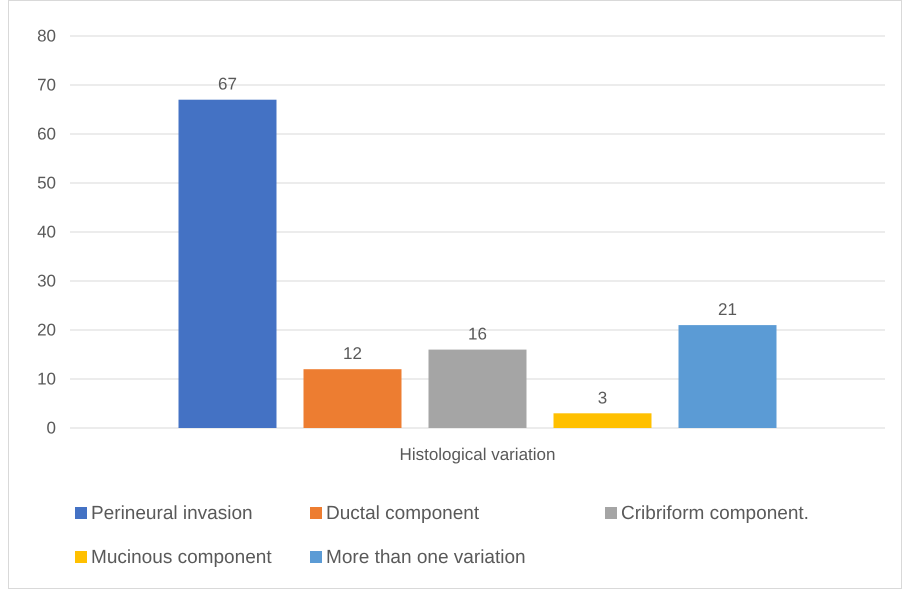  What do you see at coordinates (172, 513) in the screenshot?
I see `legend-label: Perineural invasion` at bounding box center [172, 513].